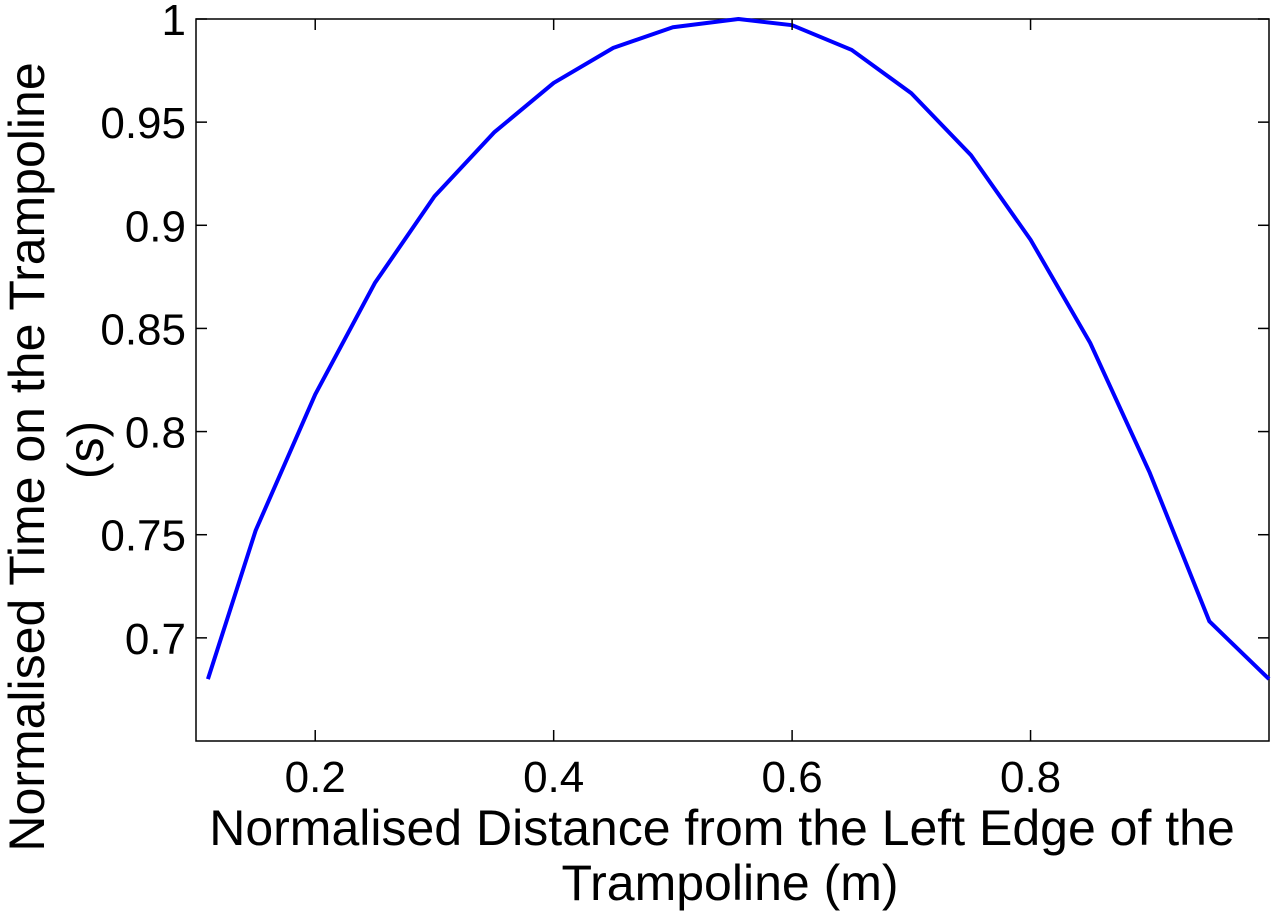 The width and height of the screenshot is (1279, 917). What do you see at coordinates (1030, 777) in the screenshot?
I see `x-tick-label: 0.8` at bounding box center [1030, 777].